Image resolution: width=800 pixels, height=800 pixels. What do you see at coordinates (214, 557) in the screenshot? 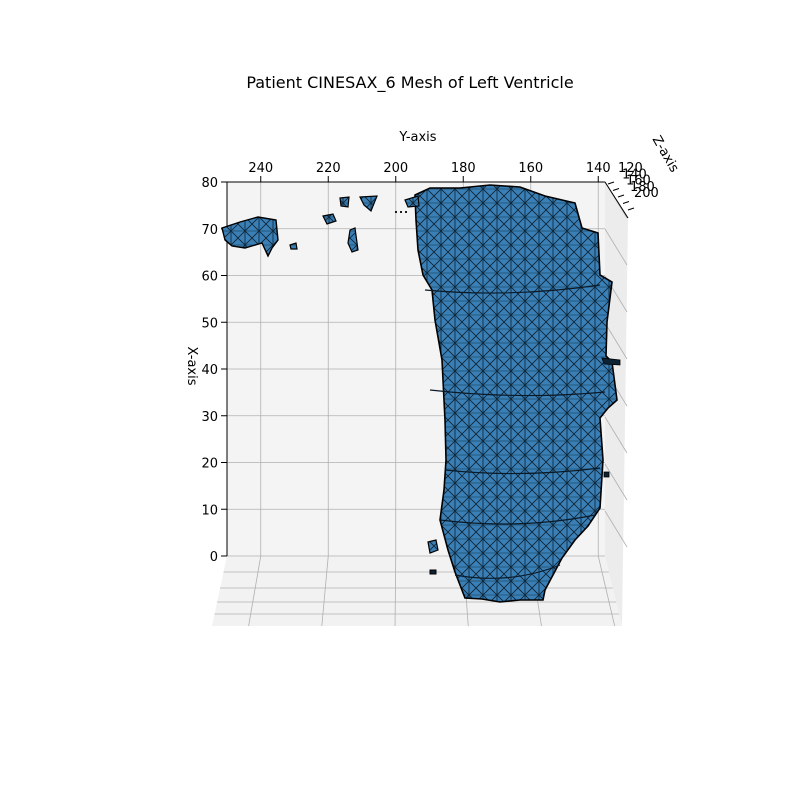
I see `x-tick-label: 0` at bounding box center [214, 557].